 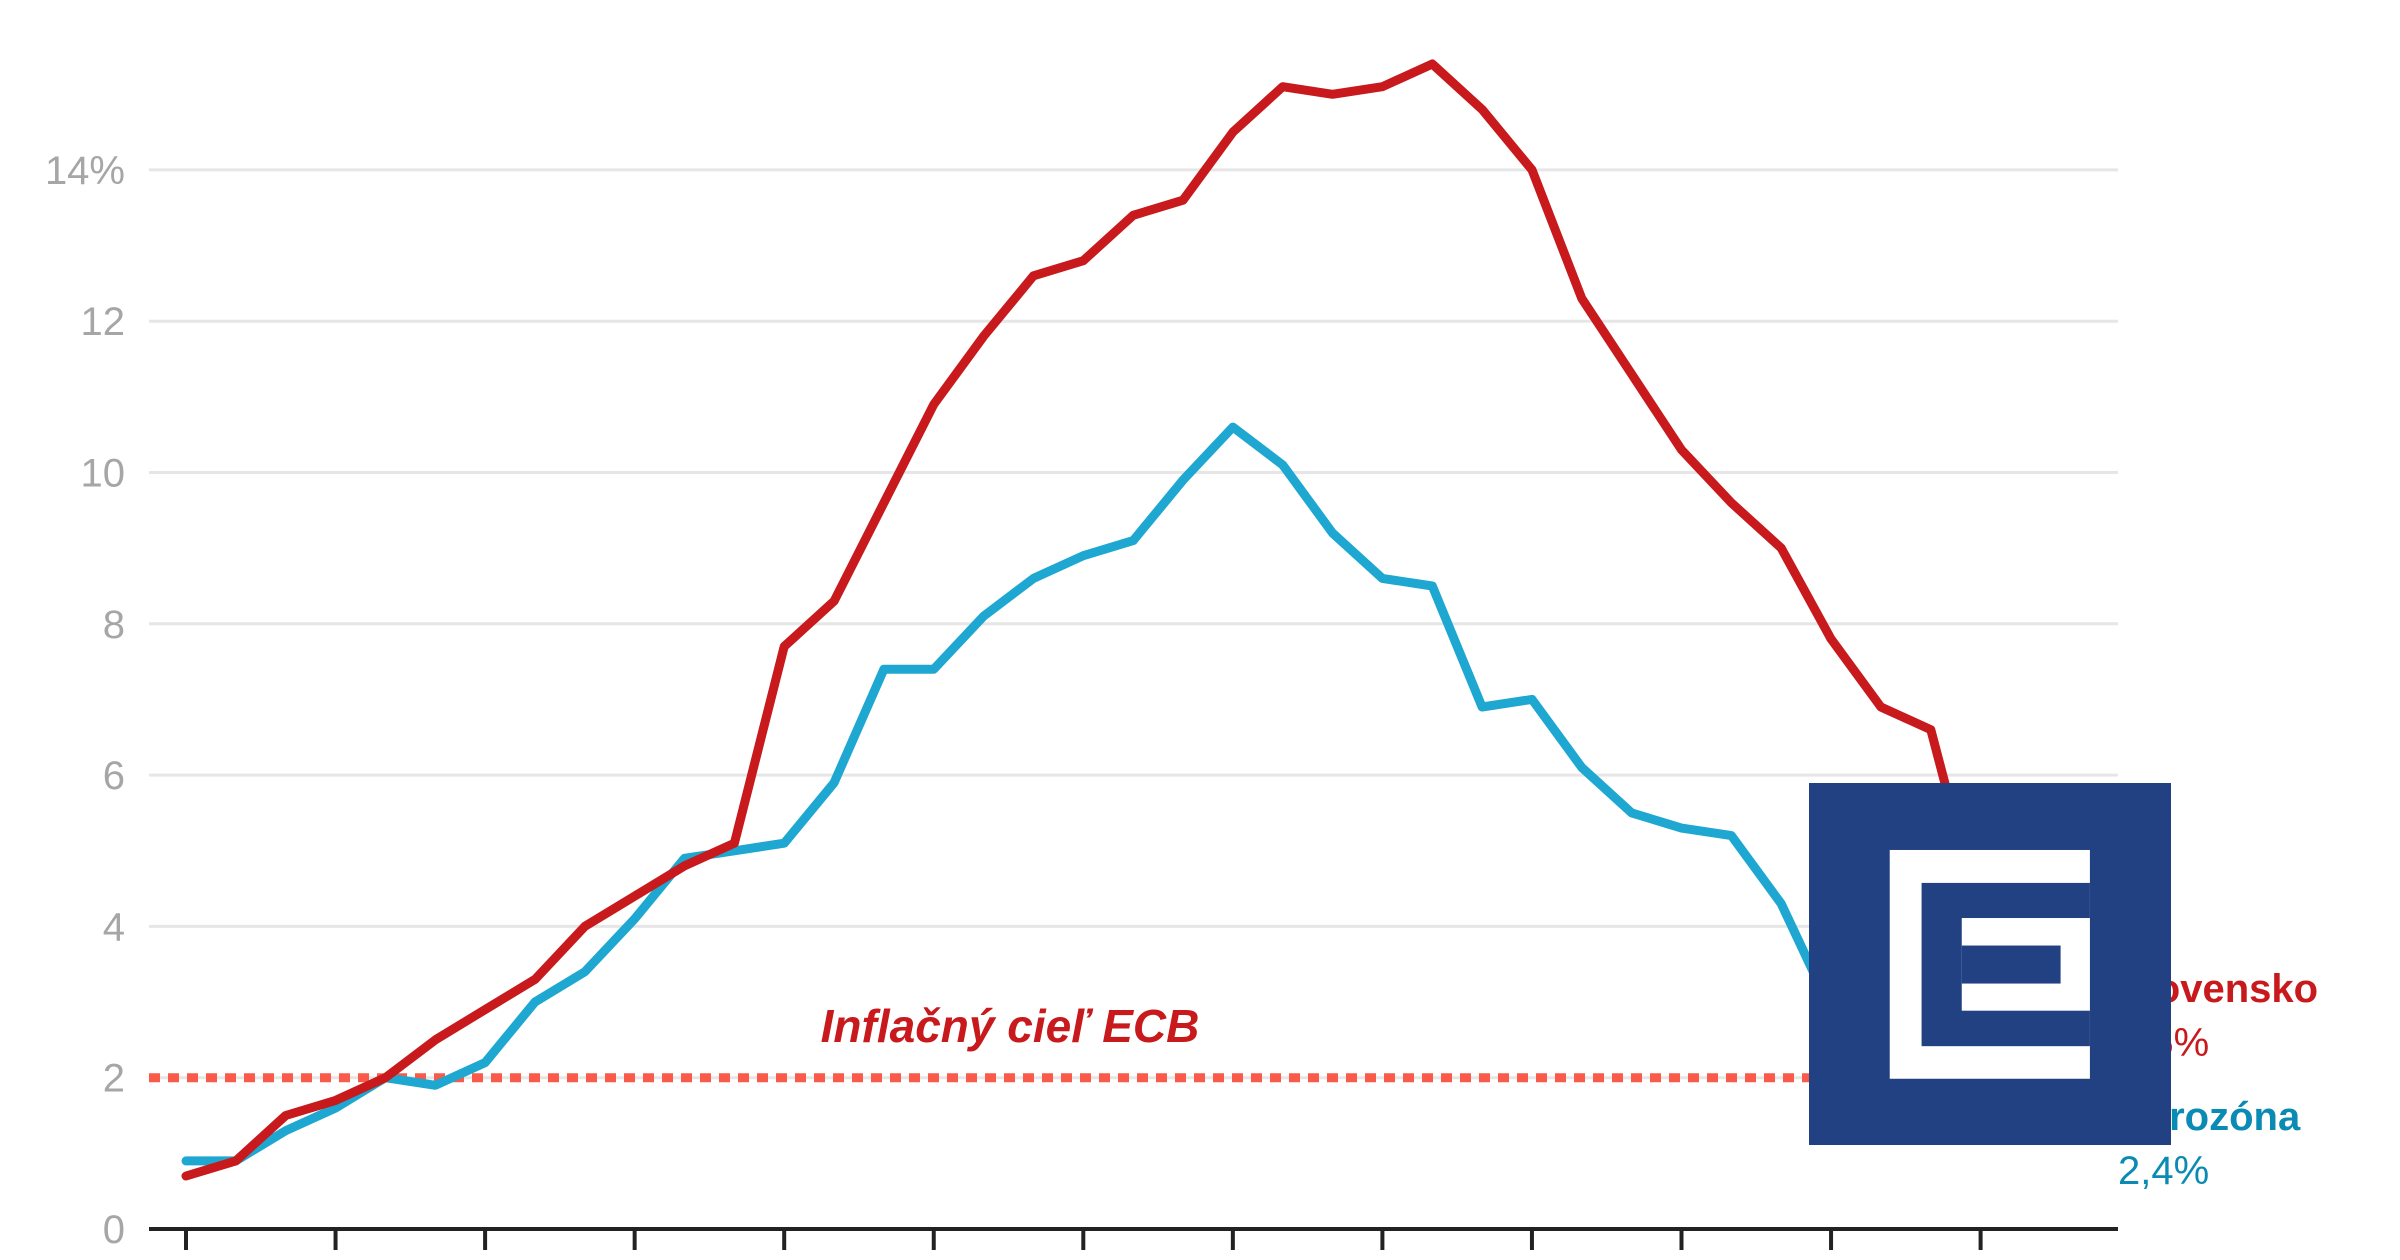 I want to click on ecb-target-annotation: Inflačný cieľ ECB, so click(x=1010, y=1026).